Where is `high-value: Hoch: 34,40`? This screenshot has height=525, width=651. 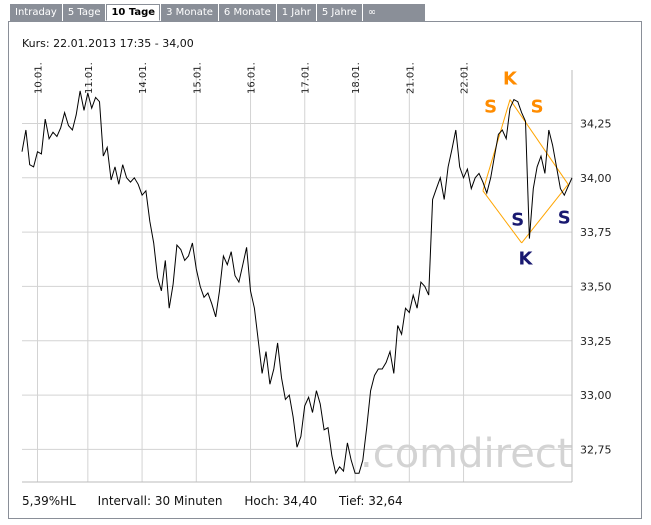 high-value: Hoch: 34,40 is located at coordinates (281, 501).